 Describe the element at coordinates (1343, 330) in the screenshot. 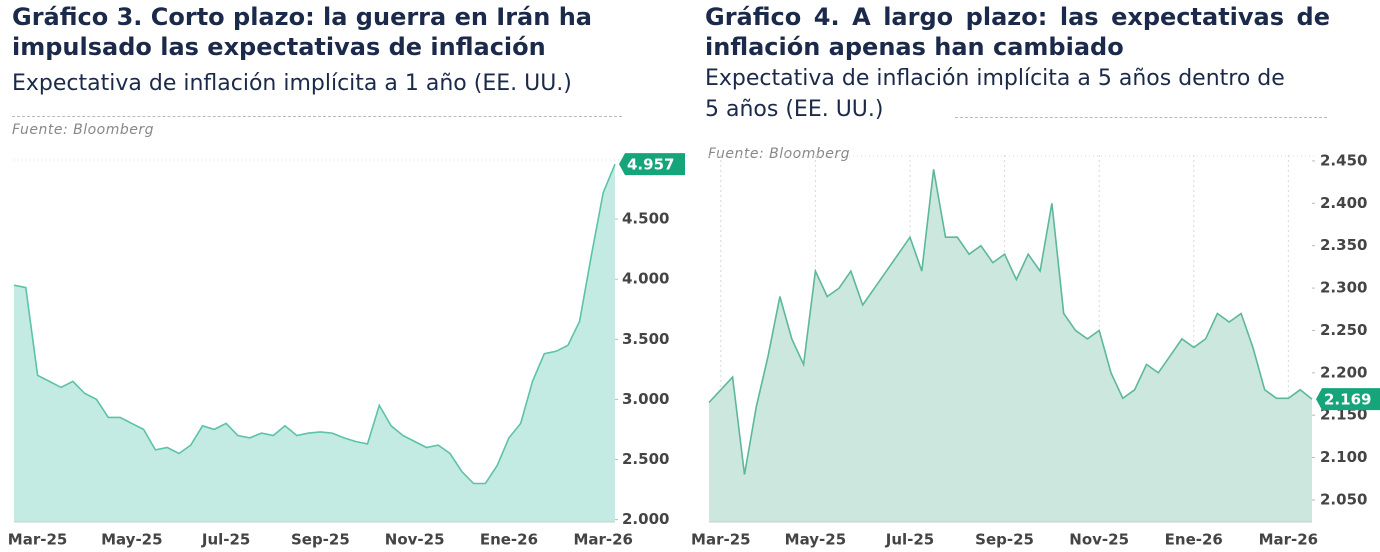

I see `y-tick-label: 2.250` at that location.